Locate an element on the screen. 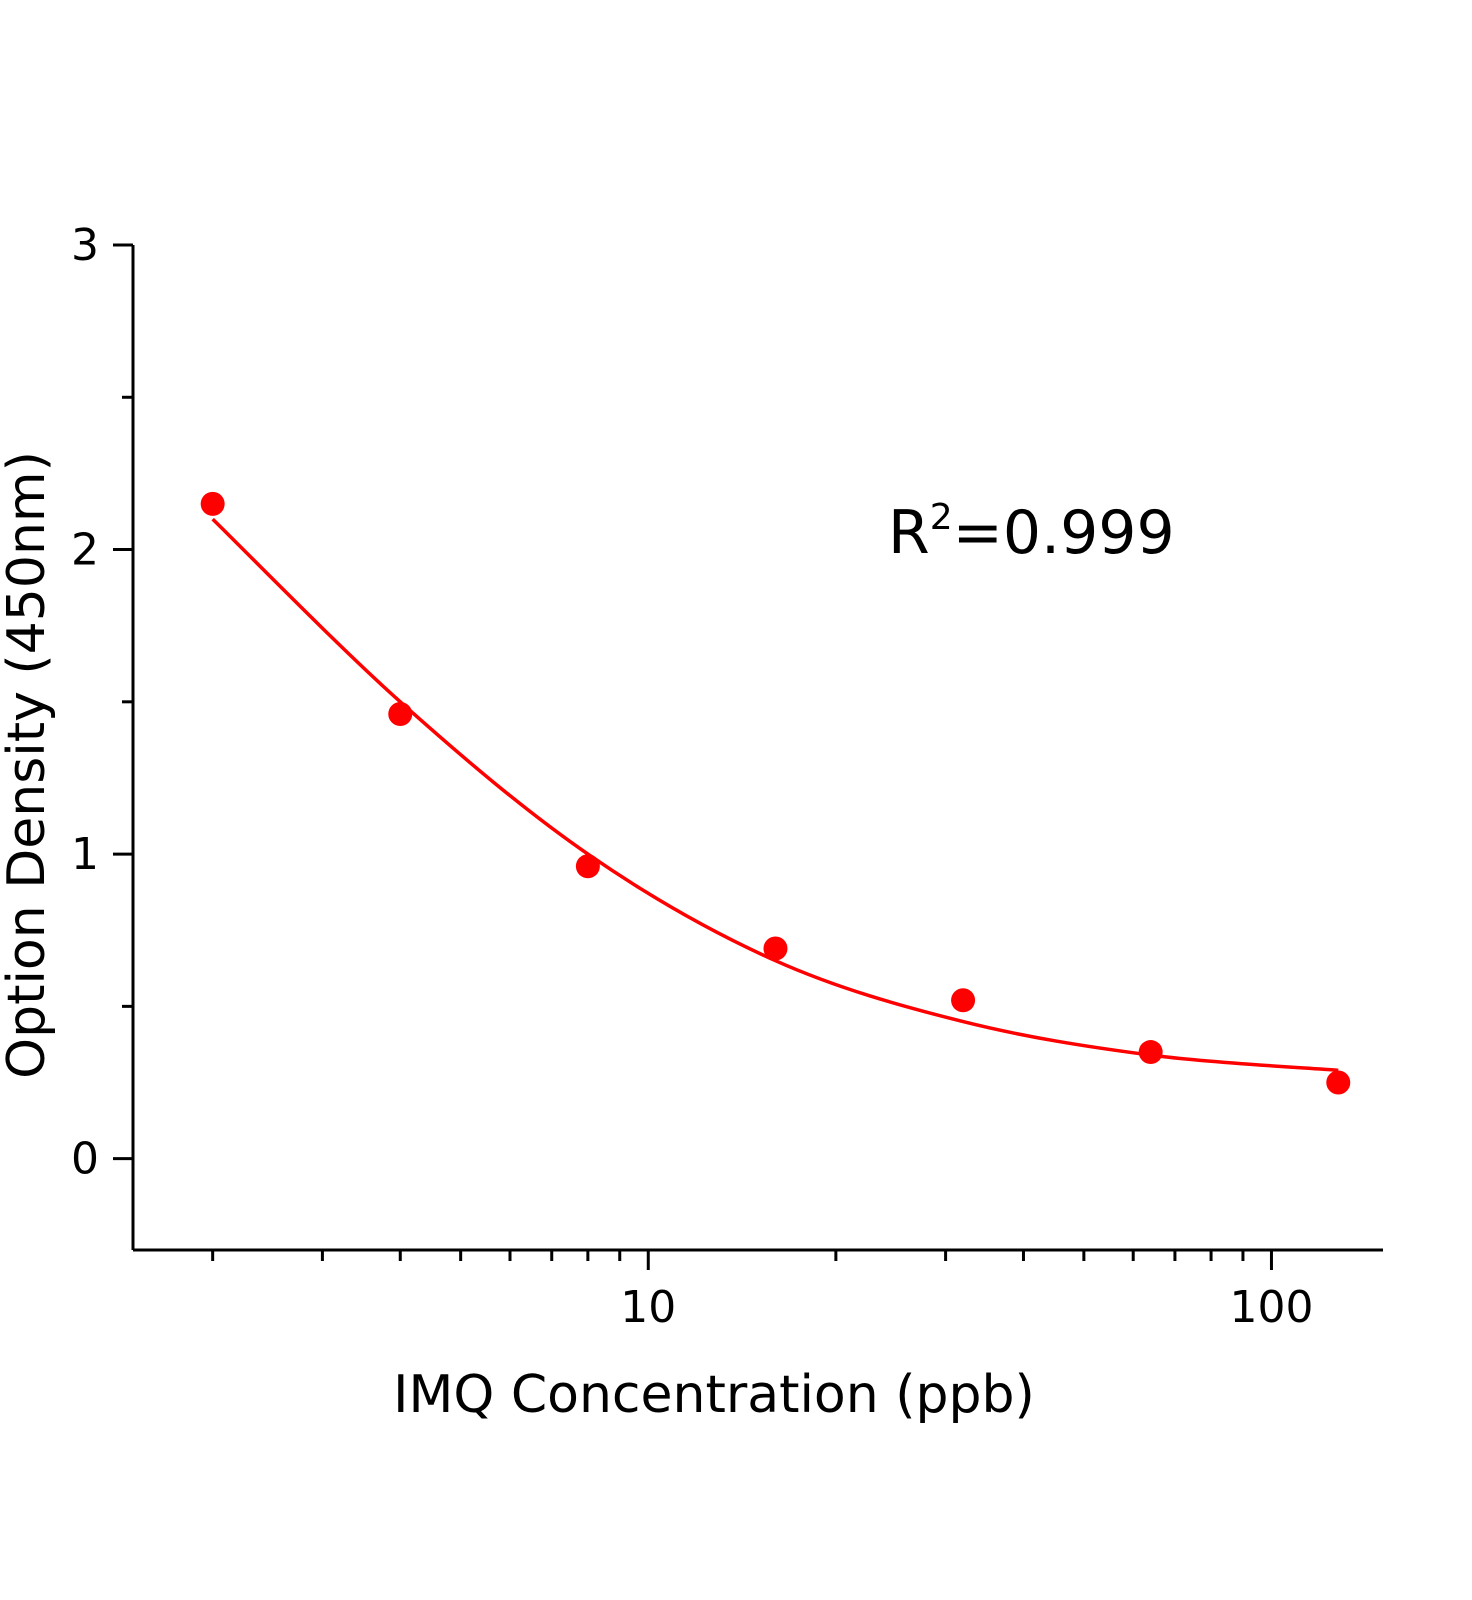 This screenshot has height=1600, width=1472. y-tick-label: 0 is located at coordinates (85, 1159).